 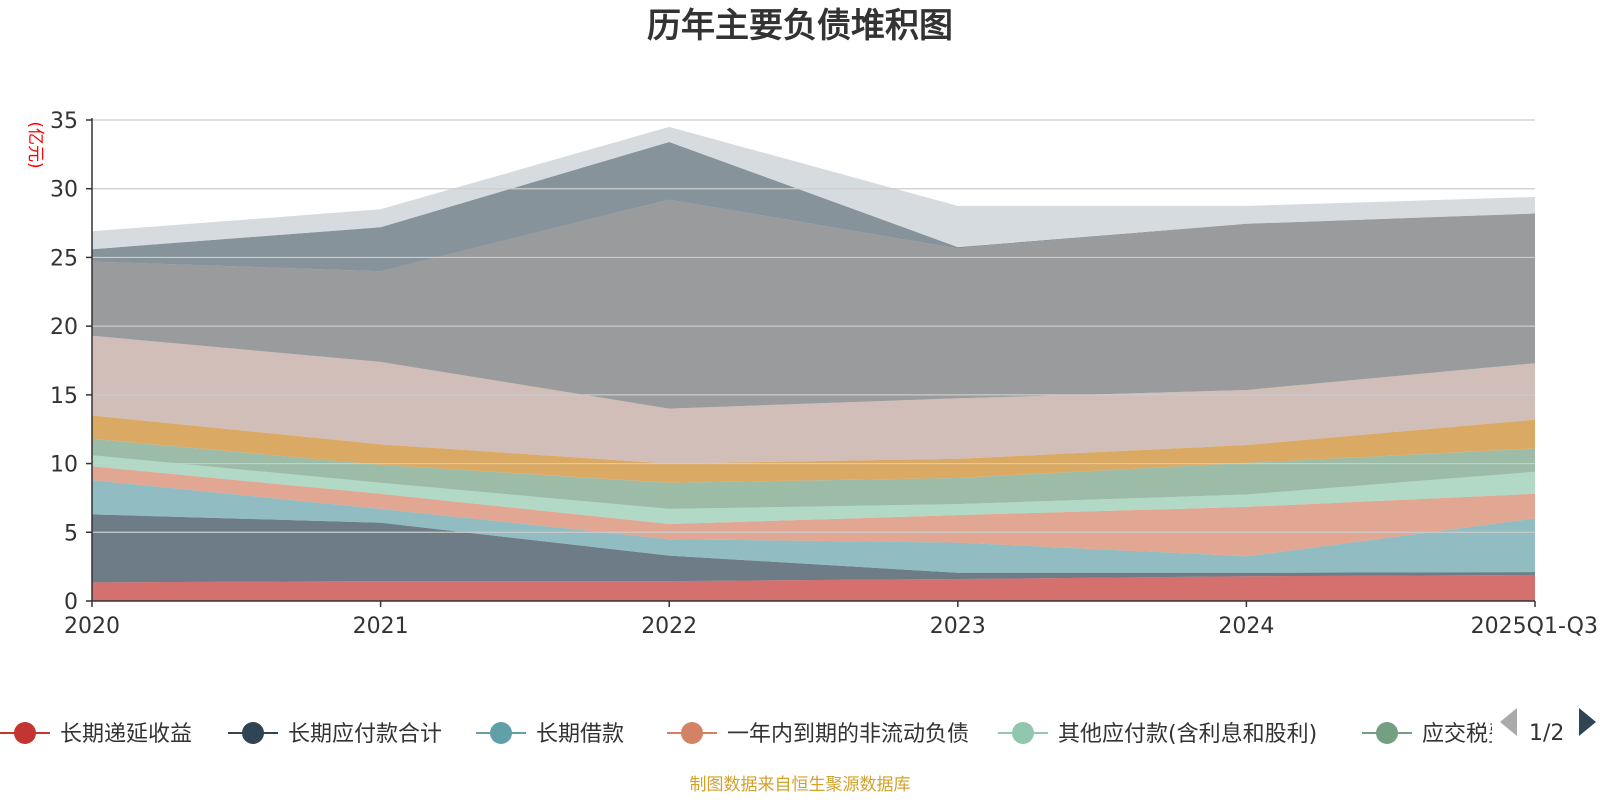 I want to click on legend-label: 一年内到期的非流动负债, so click(x=848, y=734).